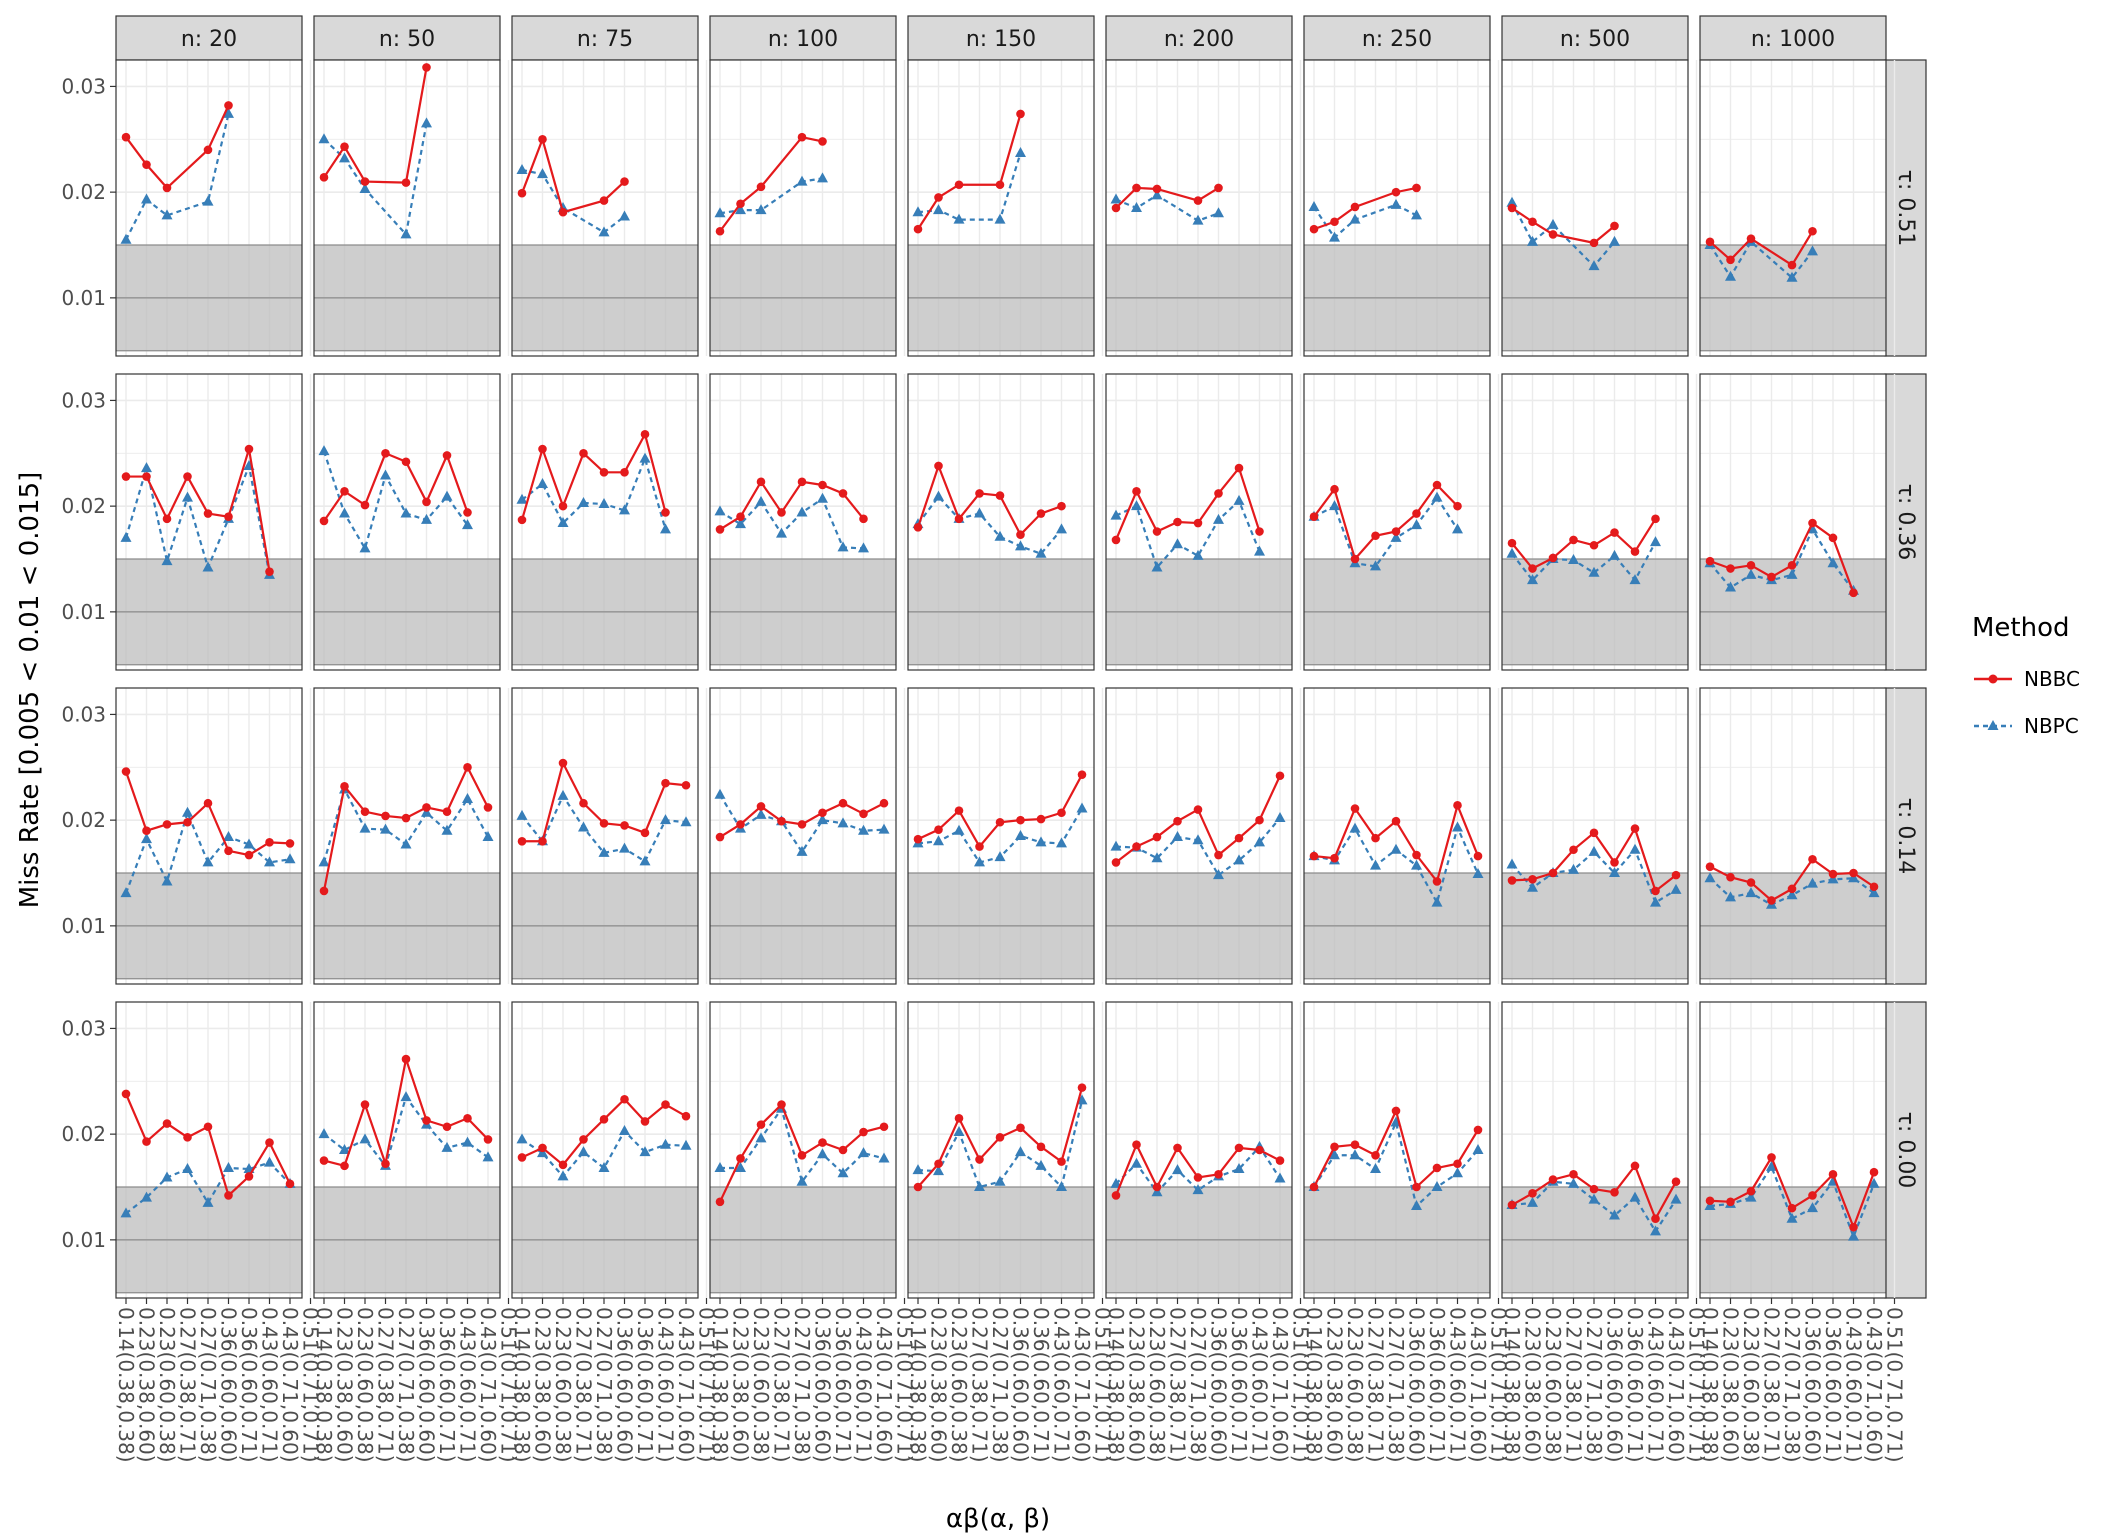  I want to click on column-strip: n: 1000, so click(1793, 38).